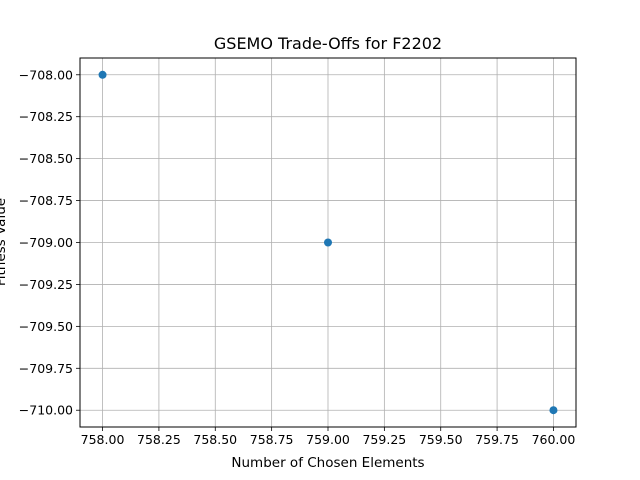 The height and width of the screenshot is (480, 640). I want to click on y-tick-label: −708.25, so click(46, 116).